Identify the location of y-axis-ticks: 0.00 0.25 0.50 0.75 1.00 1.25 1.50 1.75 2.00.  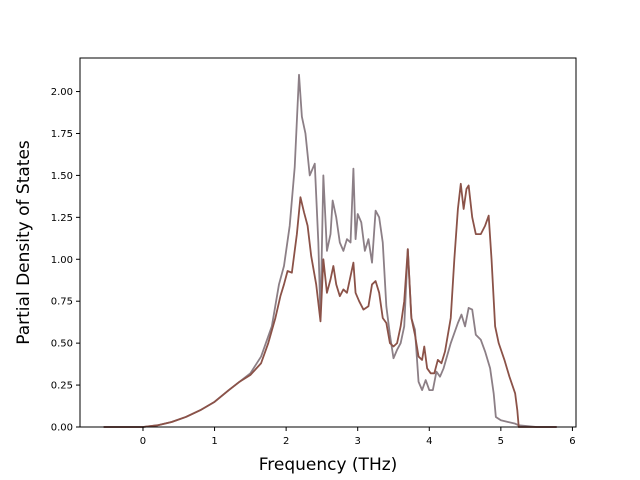
(65, 260).